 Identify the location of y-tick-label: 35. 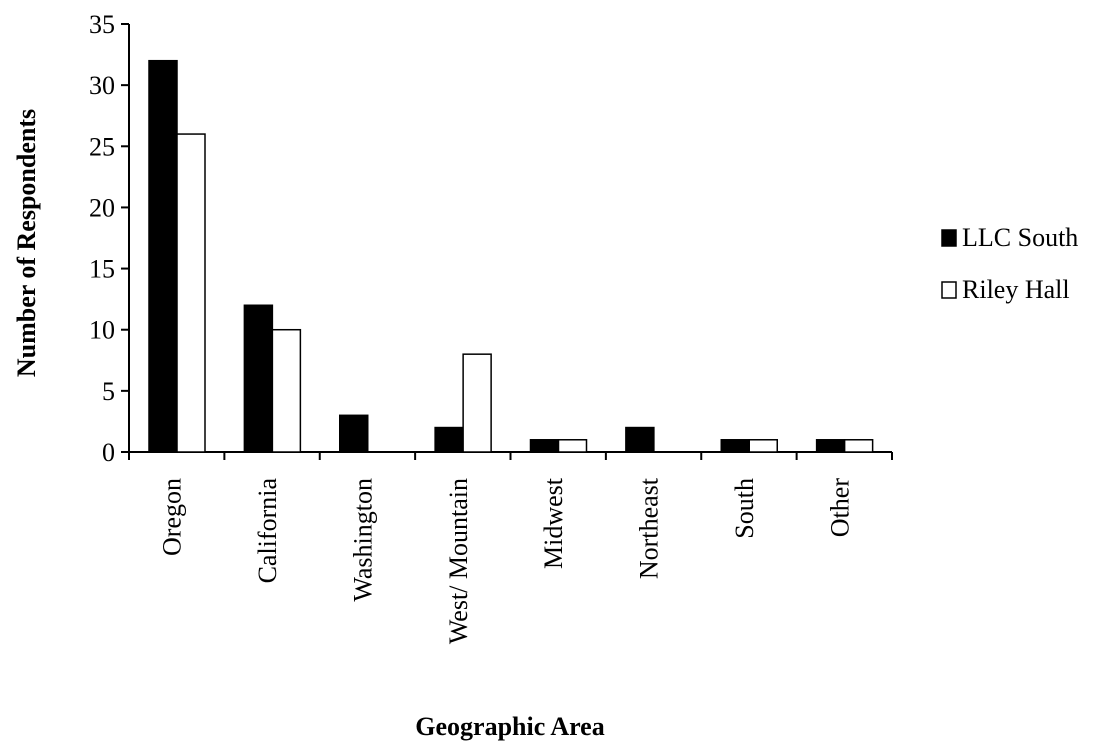
(102, 24).